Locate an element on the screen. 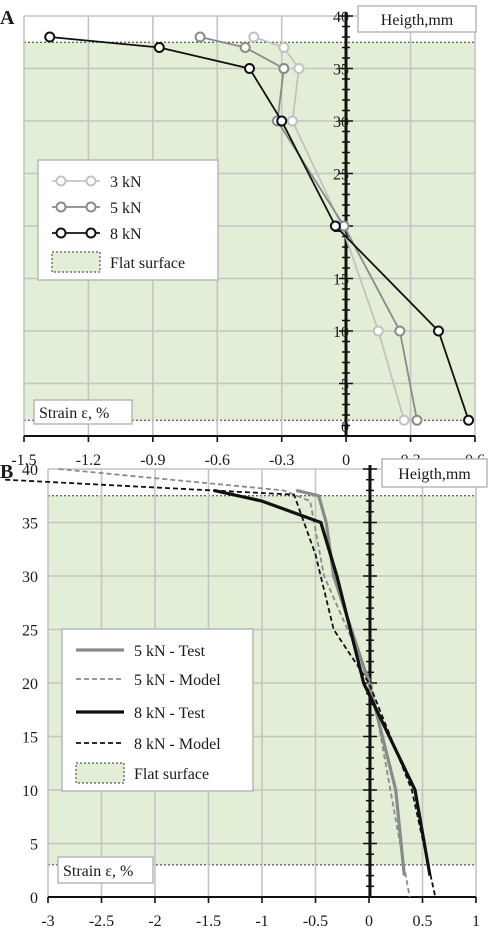 The width and height of the screenshot is (491, 931). series-line-5-kn-test is located at coordinates (350, 682).